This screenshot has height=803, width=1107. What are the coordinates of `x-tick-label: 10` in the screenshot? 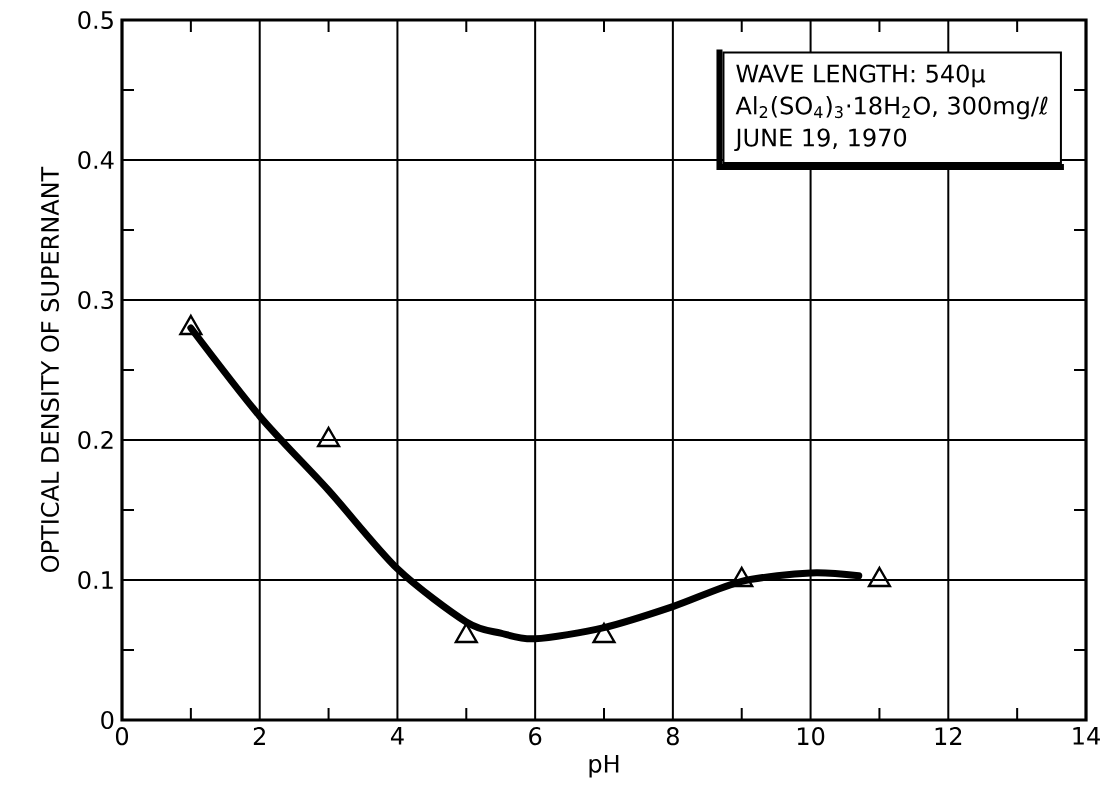 It's located at (811, 736).